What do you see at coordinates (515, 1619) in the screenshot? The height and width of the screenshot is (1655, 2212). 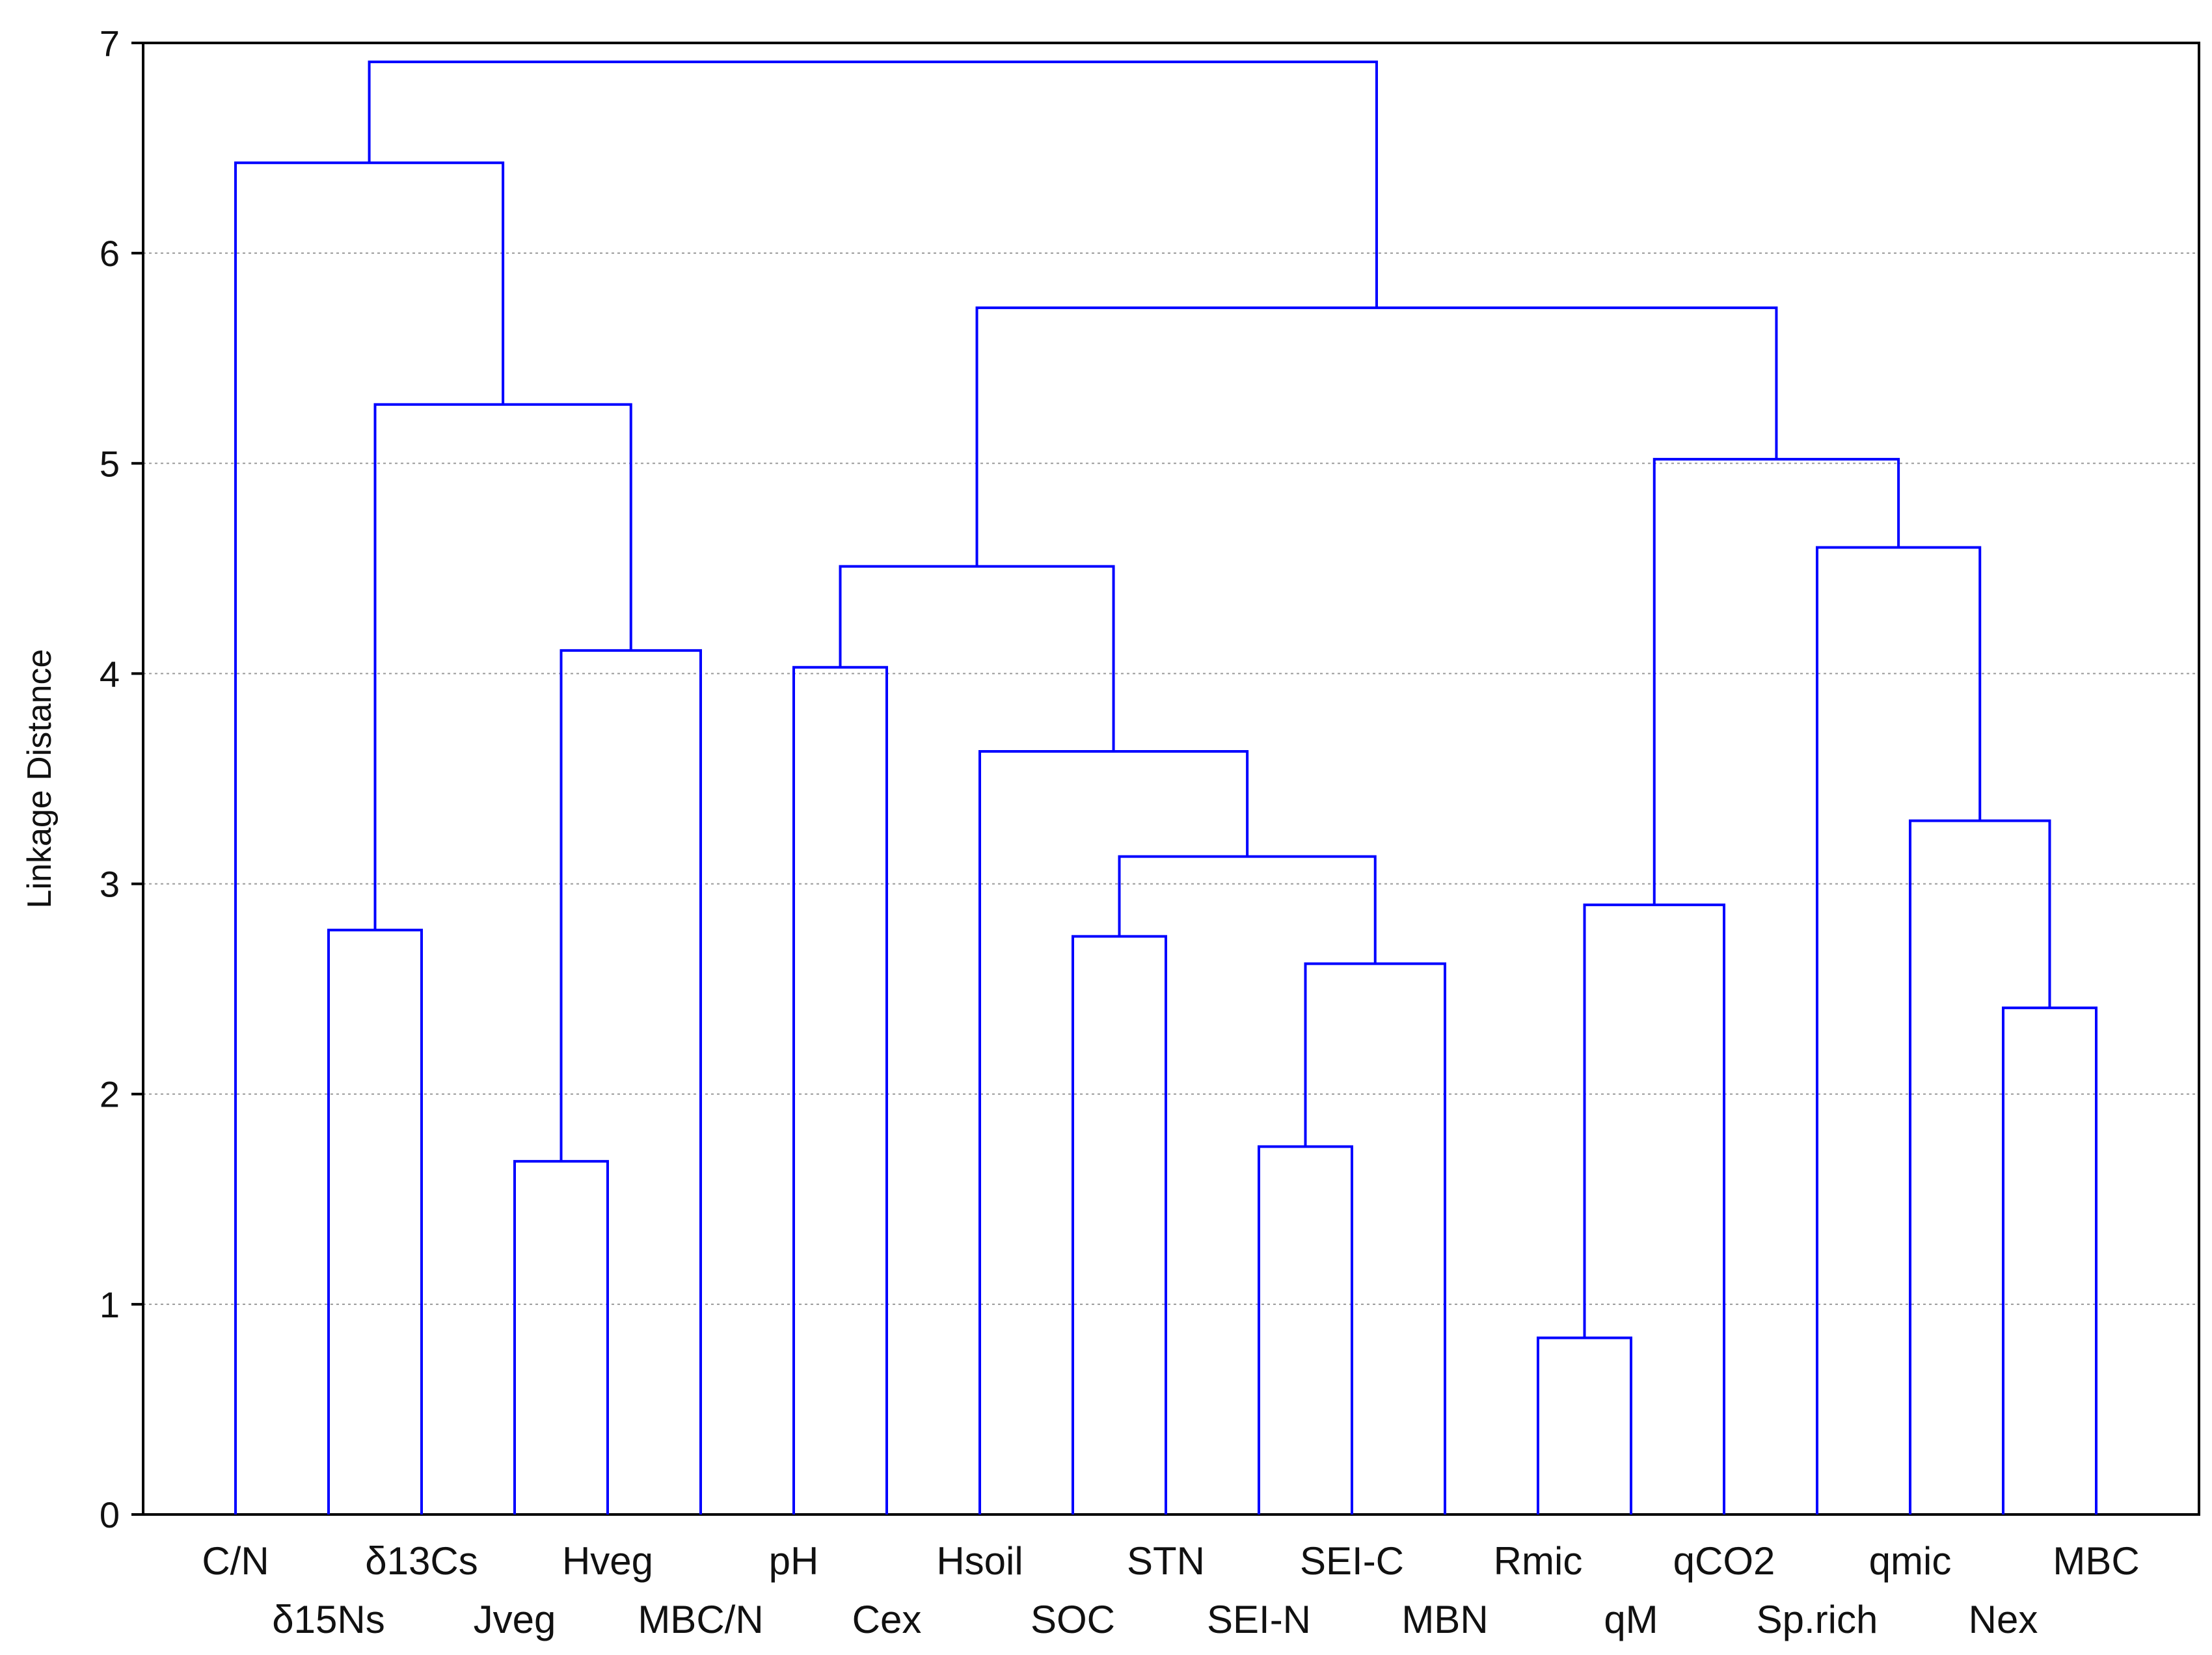 I see `leaf-label: Jveg` at bounding box center [515, 1619].